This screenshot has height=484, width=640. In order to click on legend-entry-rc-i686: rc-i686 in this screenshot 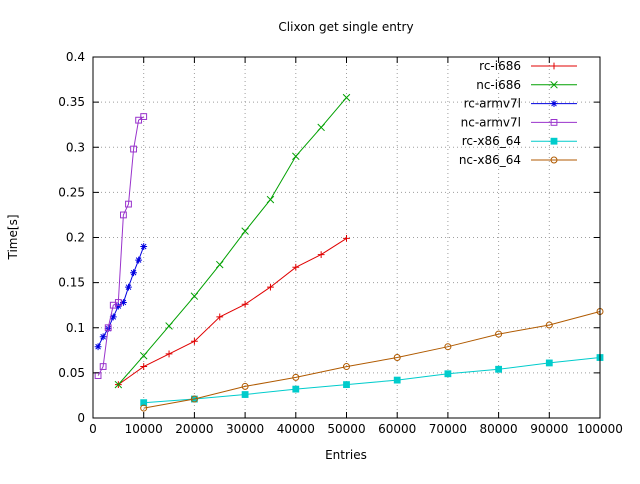, I will do `click(528, 66)`.